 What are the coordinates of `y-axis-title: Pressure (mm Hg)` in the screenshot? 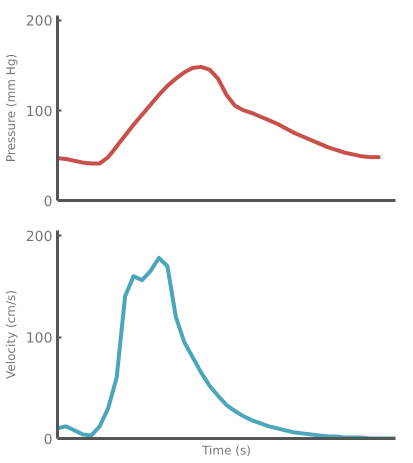 It's located at (11, 108).